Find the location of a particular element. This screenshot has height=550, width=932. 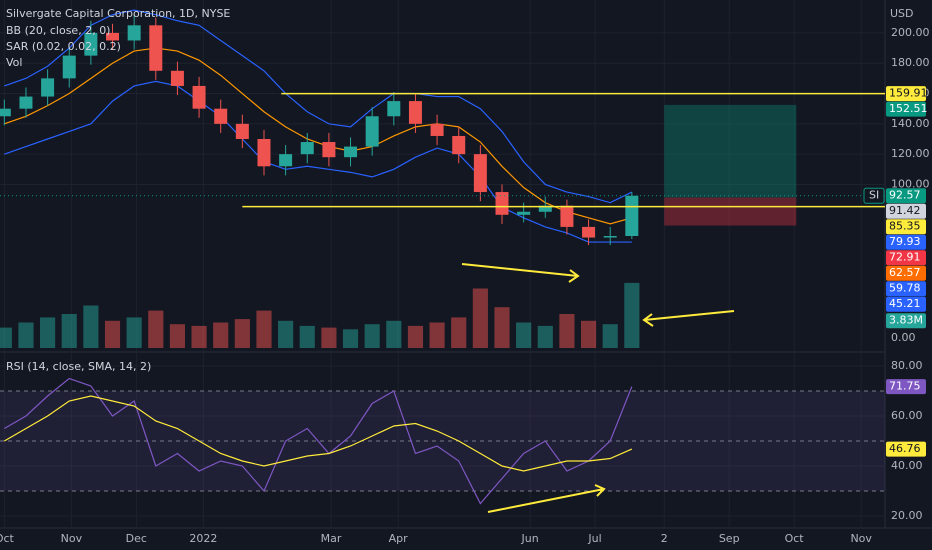

symbol-tag-label: SI is located at coordinates (874, 195).